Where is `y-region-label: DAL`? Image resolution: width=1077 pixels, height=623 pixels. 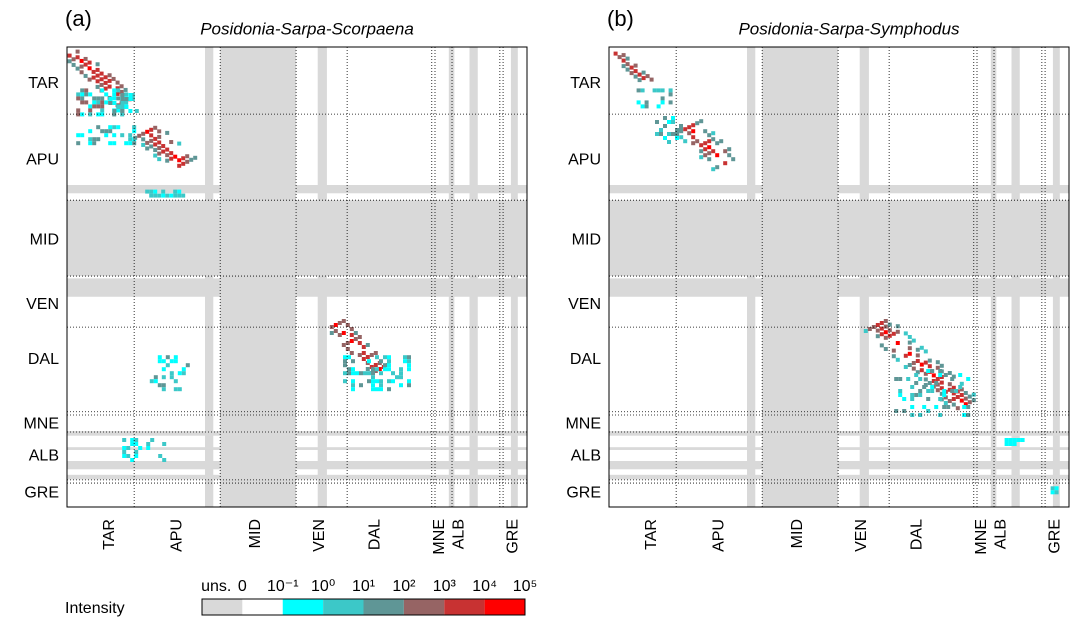
y-region-label: DAL is located at coordinates (43, 359).